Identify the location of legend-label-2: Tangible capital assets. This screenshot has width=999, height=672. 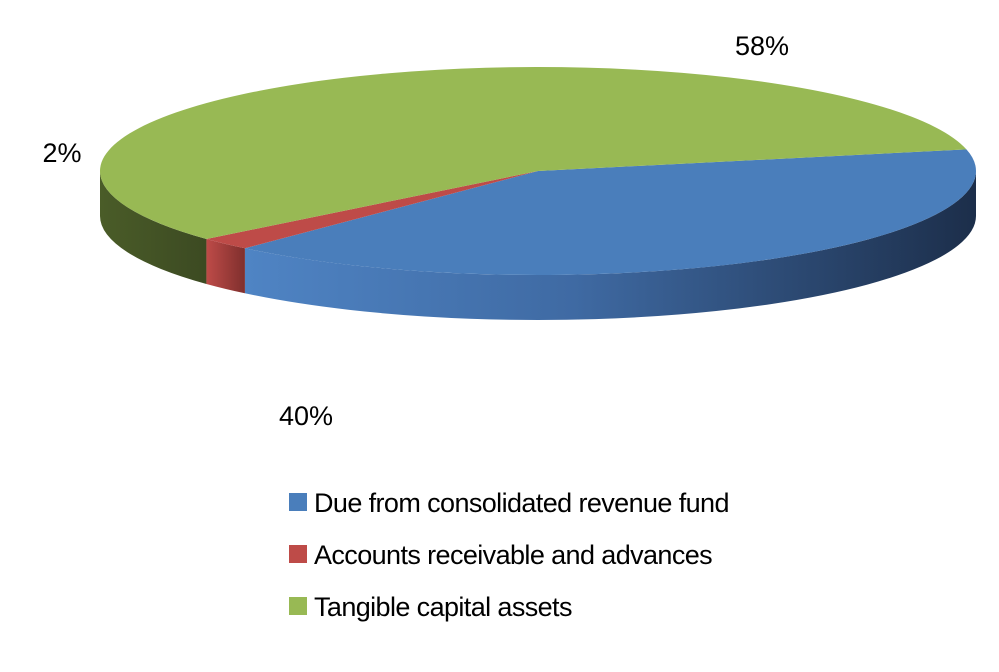
(443, 607).